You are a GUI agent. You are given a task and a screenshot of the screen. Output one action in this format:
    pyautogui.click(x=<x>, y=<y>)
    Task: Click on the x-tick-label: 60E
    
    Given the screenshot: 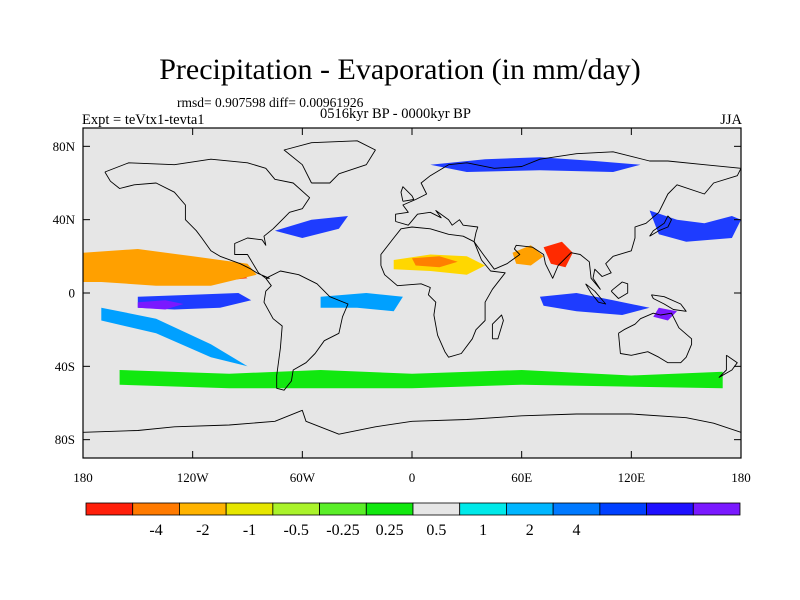 What is the action you would take?
    pyautogui.click(x=521, y=477)
    